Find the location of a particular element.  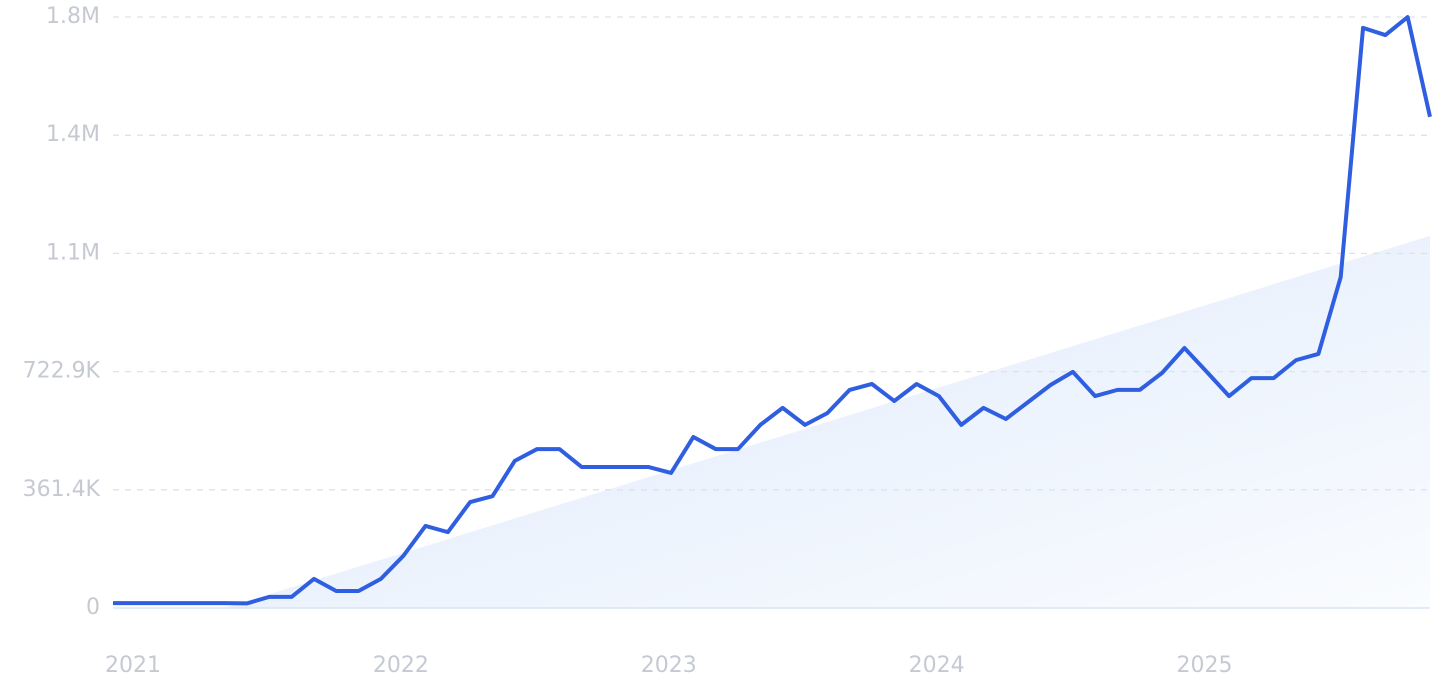

y-tick-label: 1.4M is located at coordinates (73, 134).